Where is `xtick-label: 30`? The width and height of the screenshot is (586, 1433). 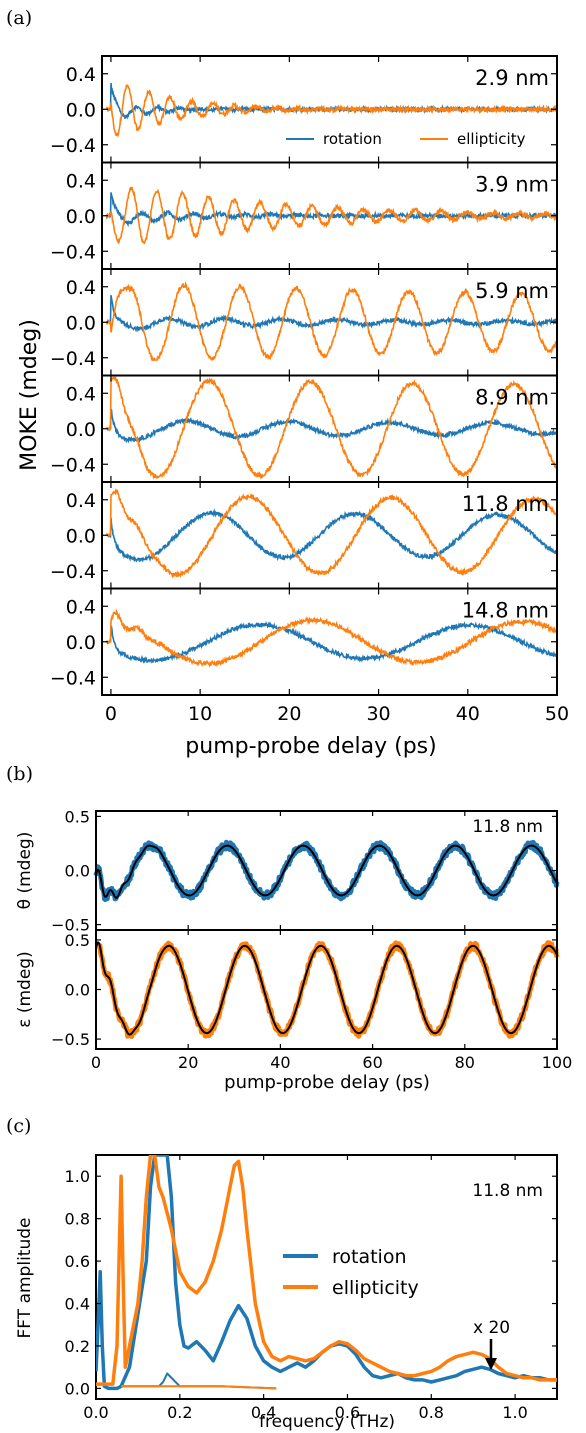
xtick-label: 30 is located at coordinates (378, 714).